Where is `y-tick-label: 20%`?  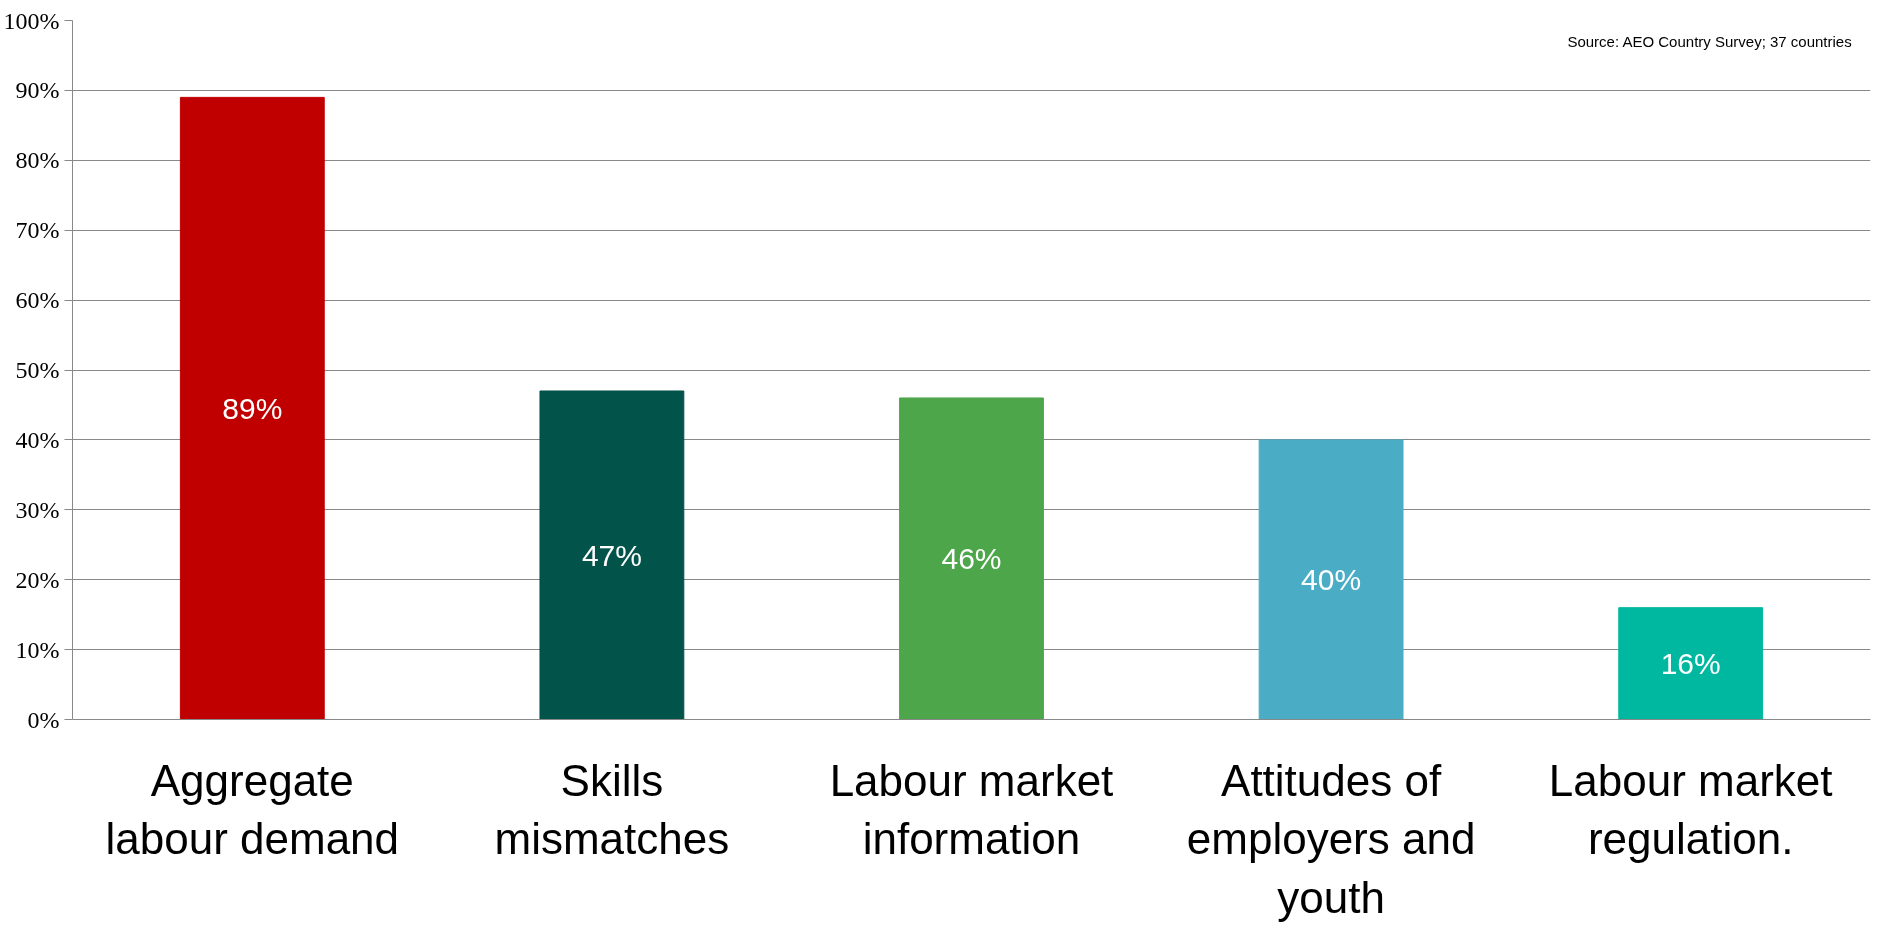 y-tick-label: 20% is located at coordinates (37, 579).